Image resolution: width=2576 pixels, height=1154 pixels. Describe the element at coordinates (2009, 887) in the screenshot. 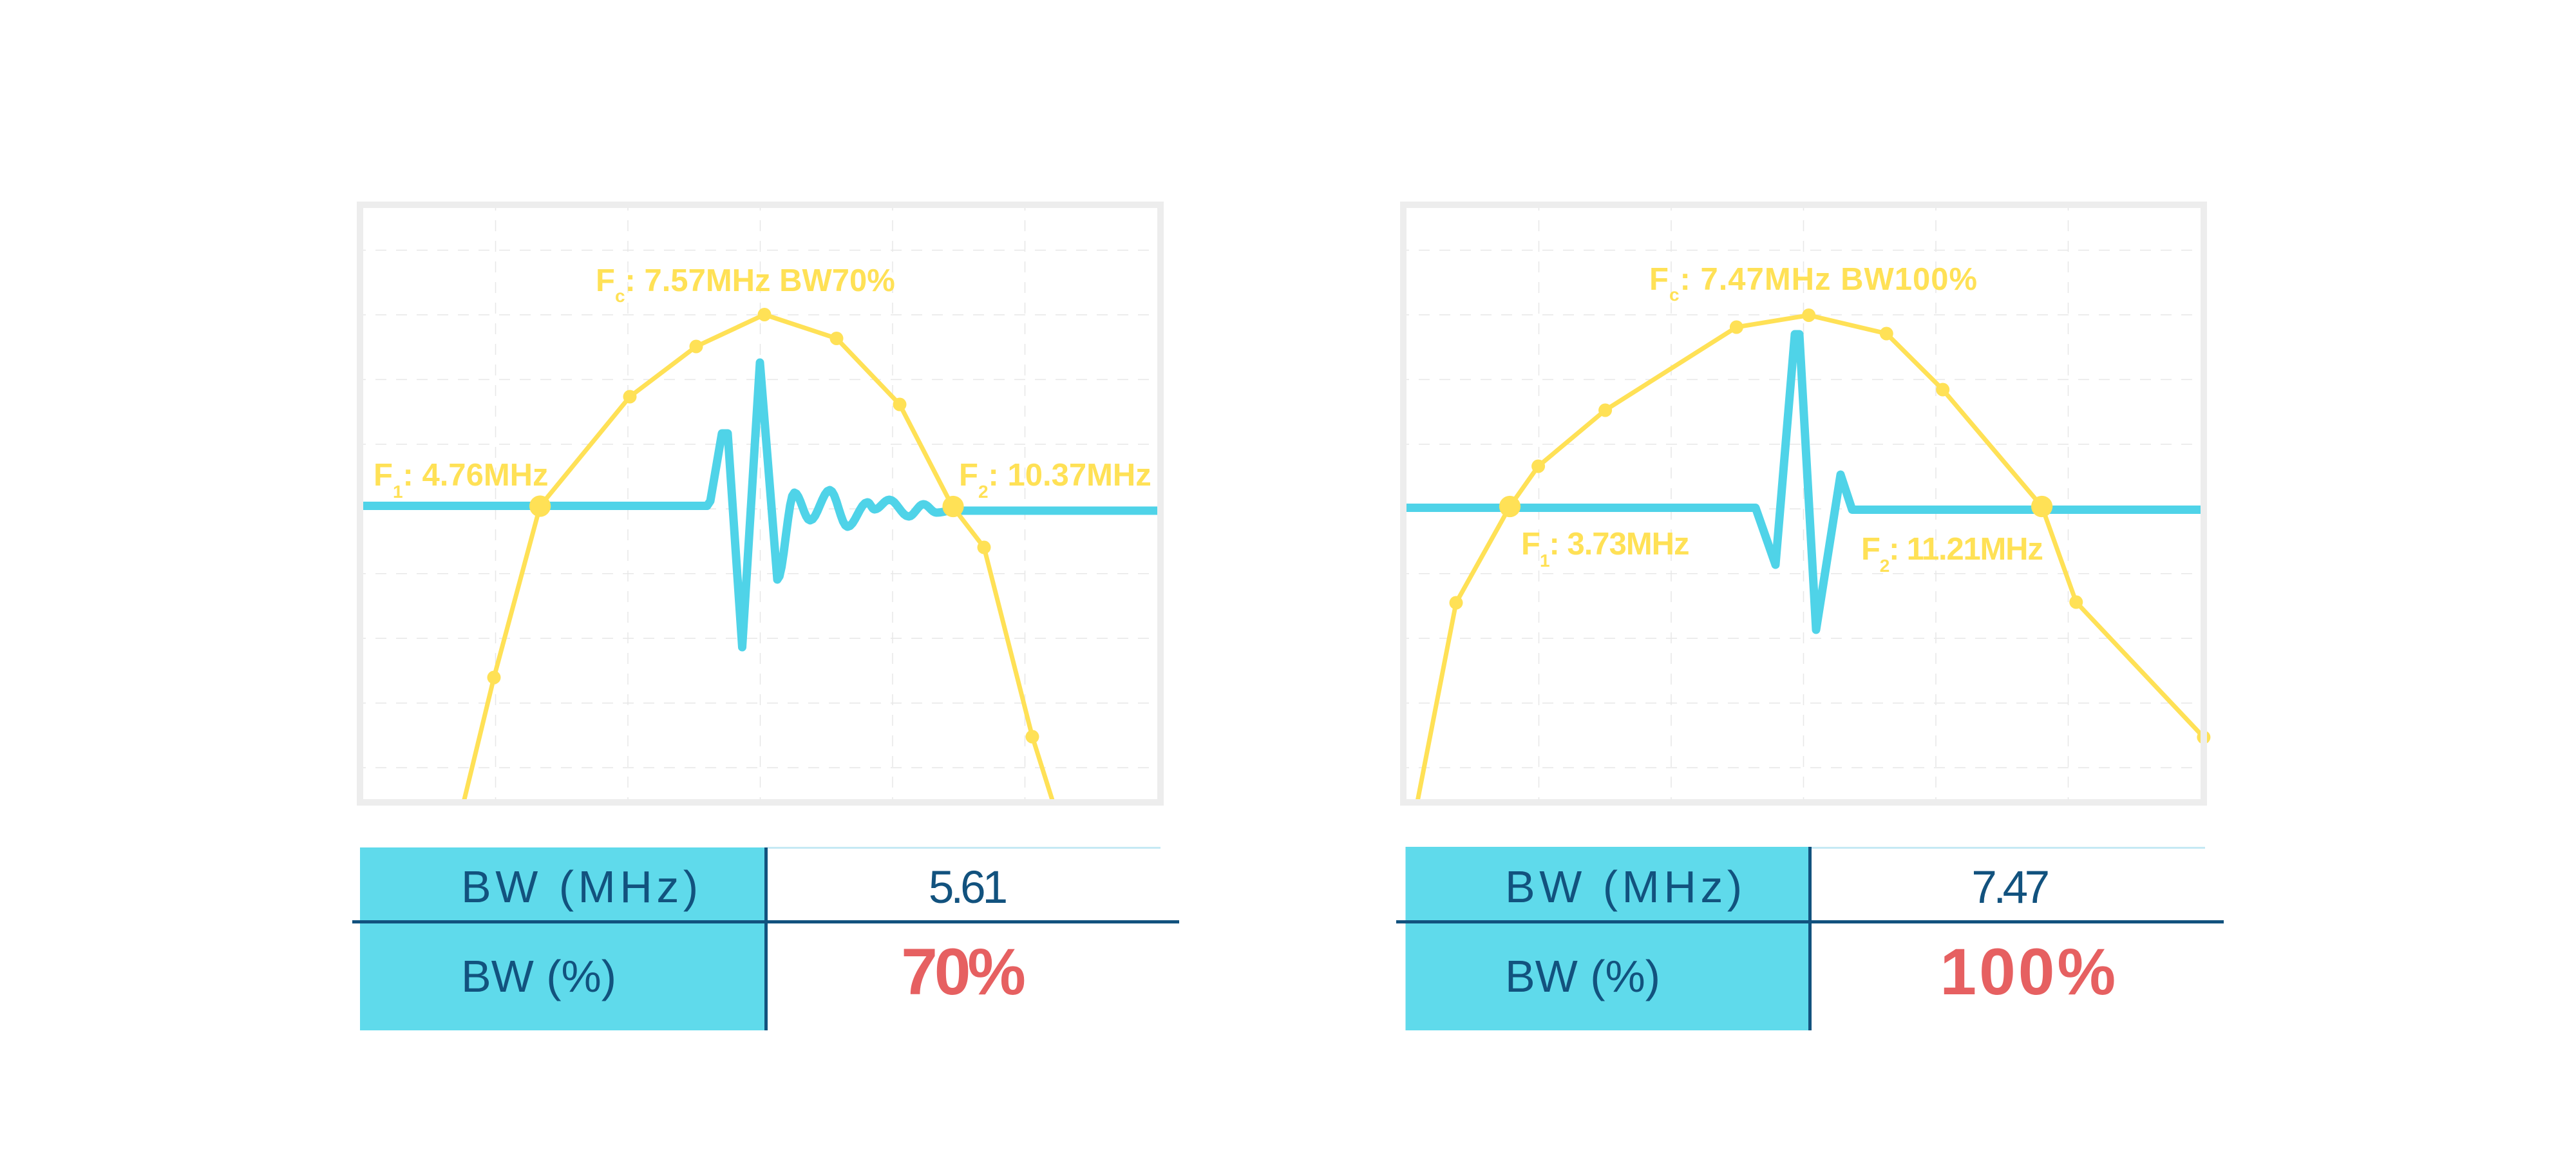

I see `svg-text: 7.47` at that location.